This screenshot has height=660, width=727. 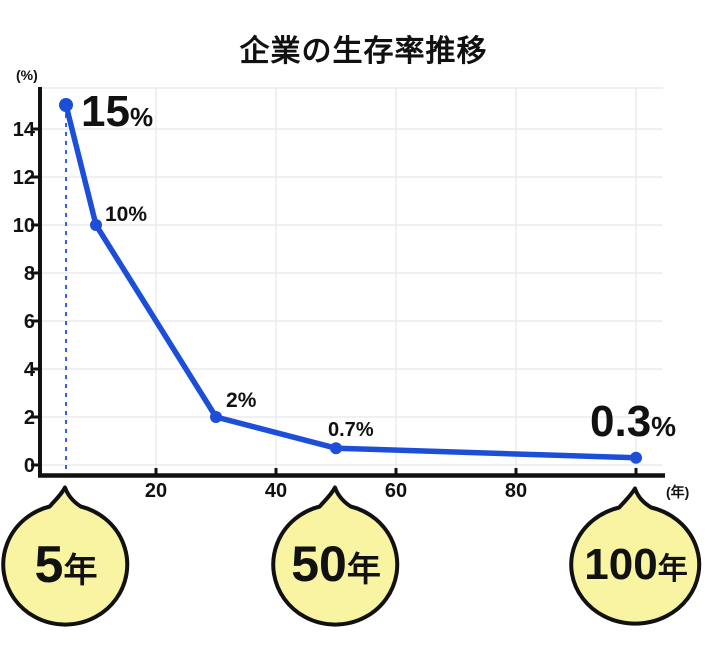 I want to click on callout-bubble-50年: 50年, so click(x=335, y=556).